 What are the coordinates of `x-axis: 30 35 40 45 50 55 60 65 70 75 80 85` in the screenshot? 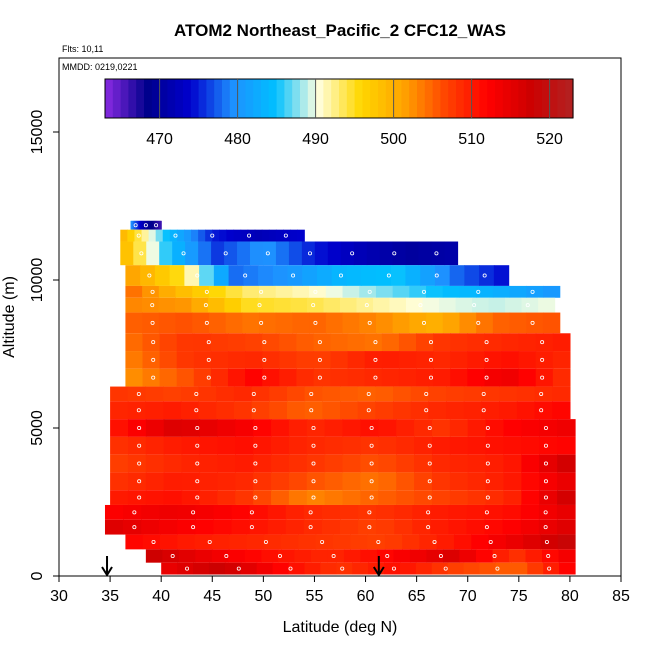 It's located at (340, 590).